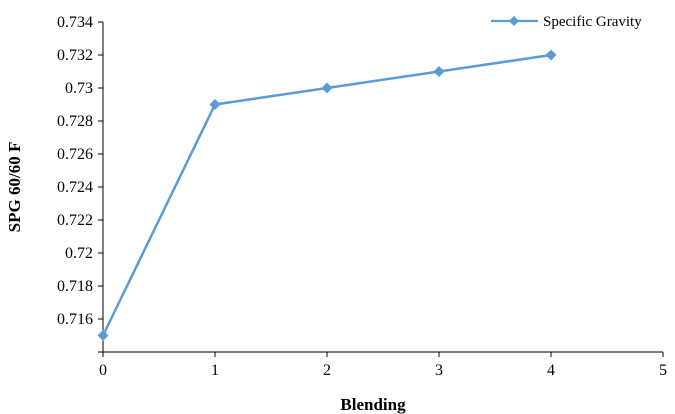  I want to click on y-tick-label: 0.718, so click(75, 286).